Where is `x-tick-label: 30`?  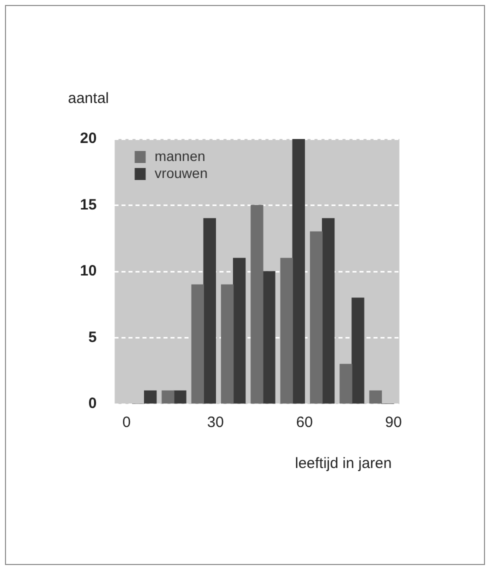 x-tick-label: 30 is located at coordinates (215, 423).